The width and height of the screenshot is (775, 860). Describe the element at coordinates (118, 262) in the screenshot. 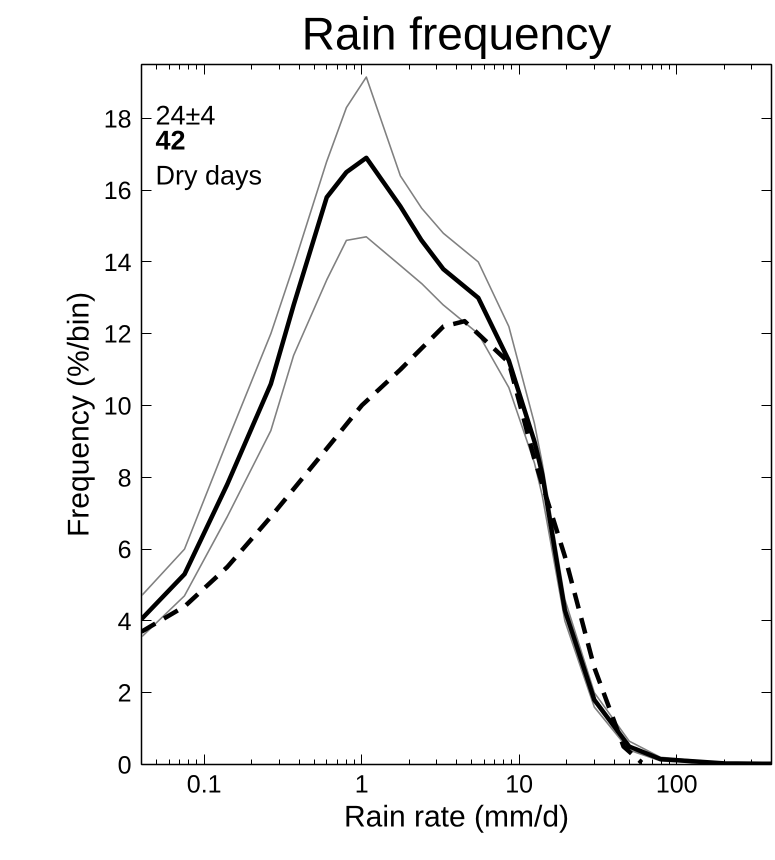

I see `y-tick-label: 14` at that location.